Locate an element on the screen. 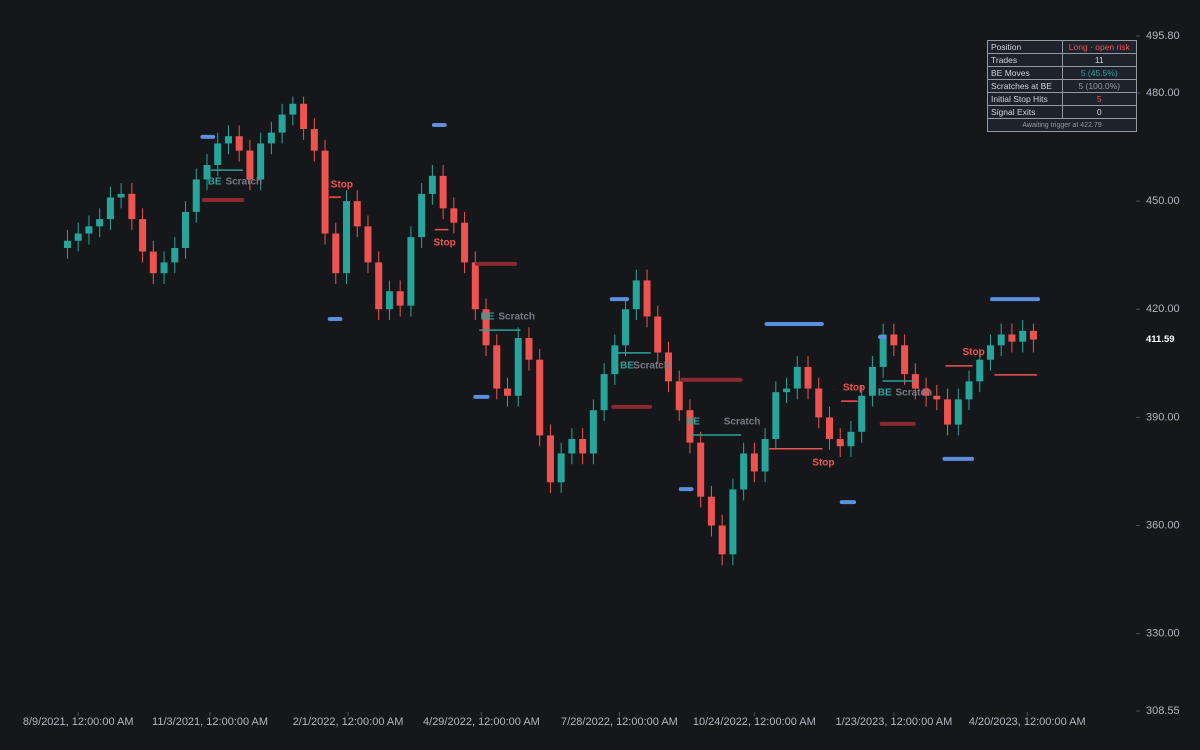  x-tick-label: 11/3/2021, 12:00:00 AM is located at coordinates (210, 722).